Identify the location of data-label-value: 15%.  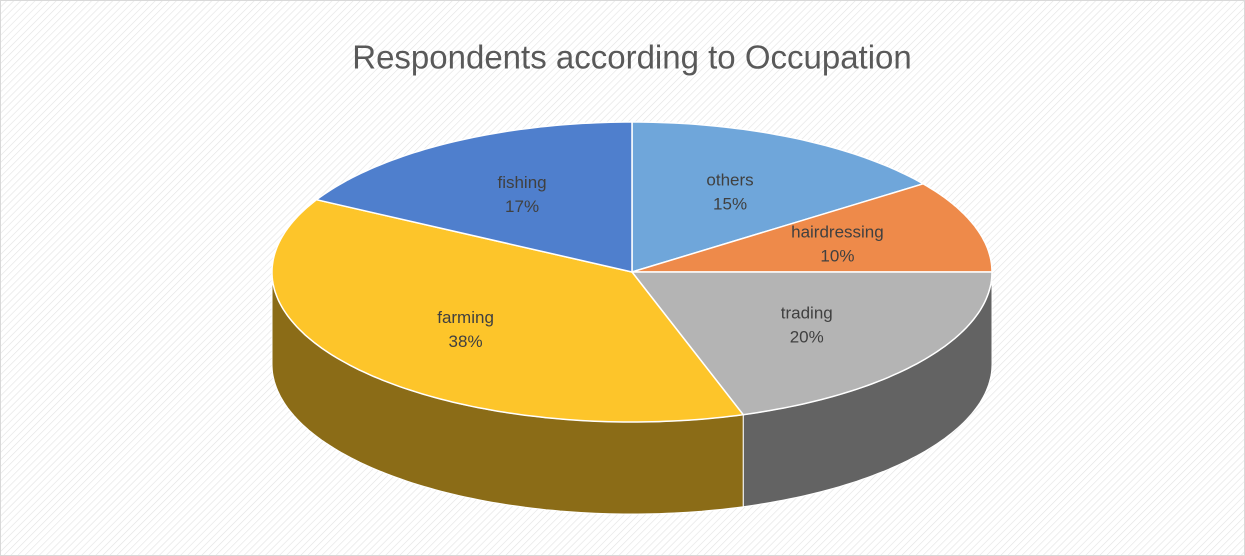
(730, 203).